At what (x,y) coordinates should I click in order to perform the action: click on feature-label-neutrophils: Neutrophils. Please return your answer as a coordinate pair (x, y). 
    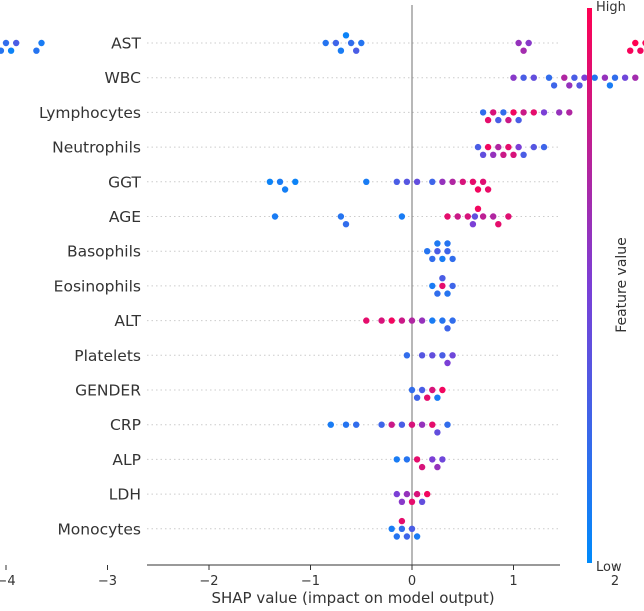
    Looking at the image, I should click on (96, 148).